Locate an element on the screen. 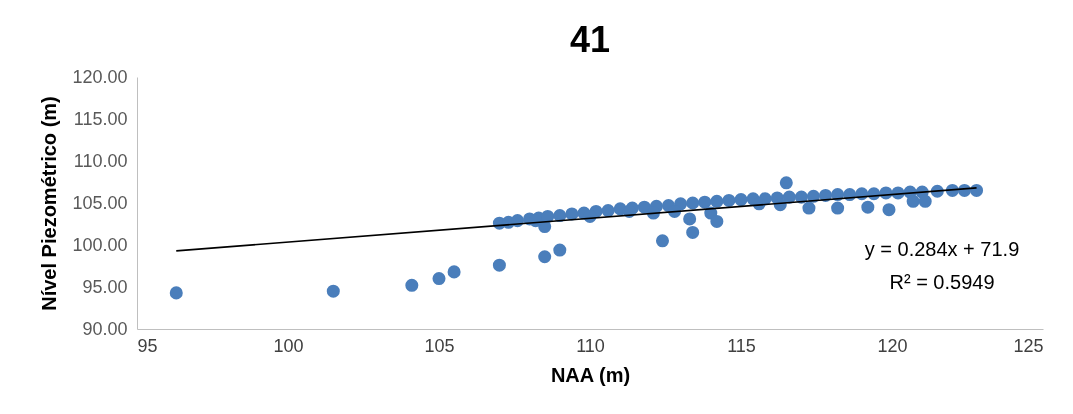 This screenshot has width=1073, height=414. x-tick-label: 105 is located at coordinates (439, 345).